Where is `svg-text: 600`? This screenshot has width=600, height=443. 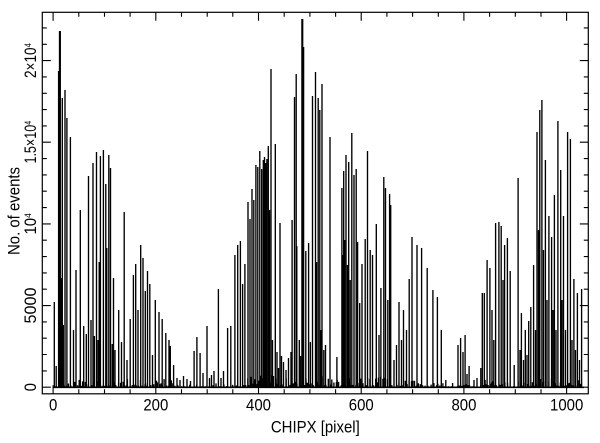
svg-text: 600 is located at coordinates (361, 406).